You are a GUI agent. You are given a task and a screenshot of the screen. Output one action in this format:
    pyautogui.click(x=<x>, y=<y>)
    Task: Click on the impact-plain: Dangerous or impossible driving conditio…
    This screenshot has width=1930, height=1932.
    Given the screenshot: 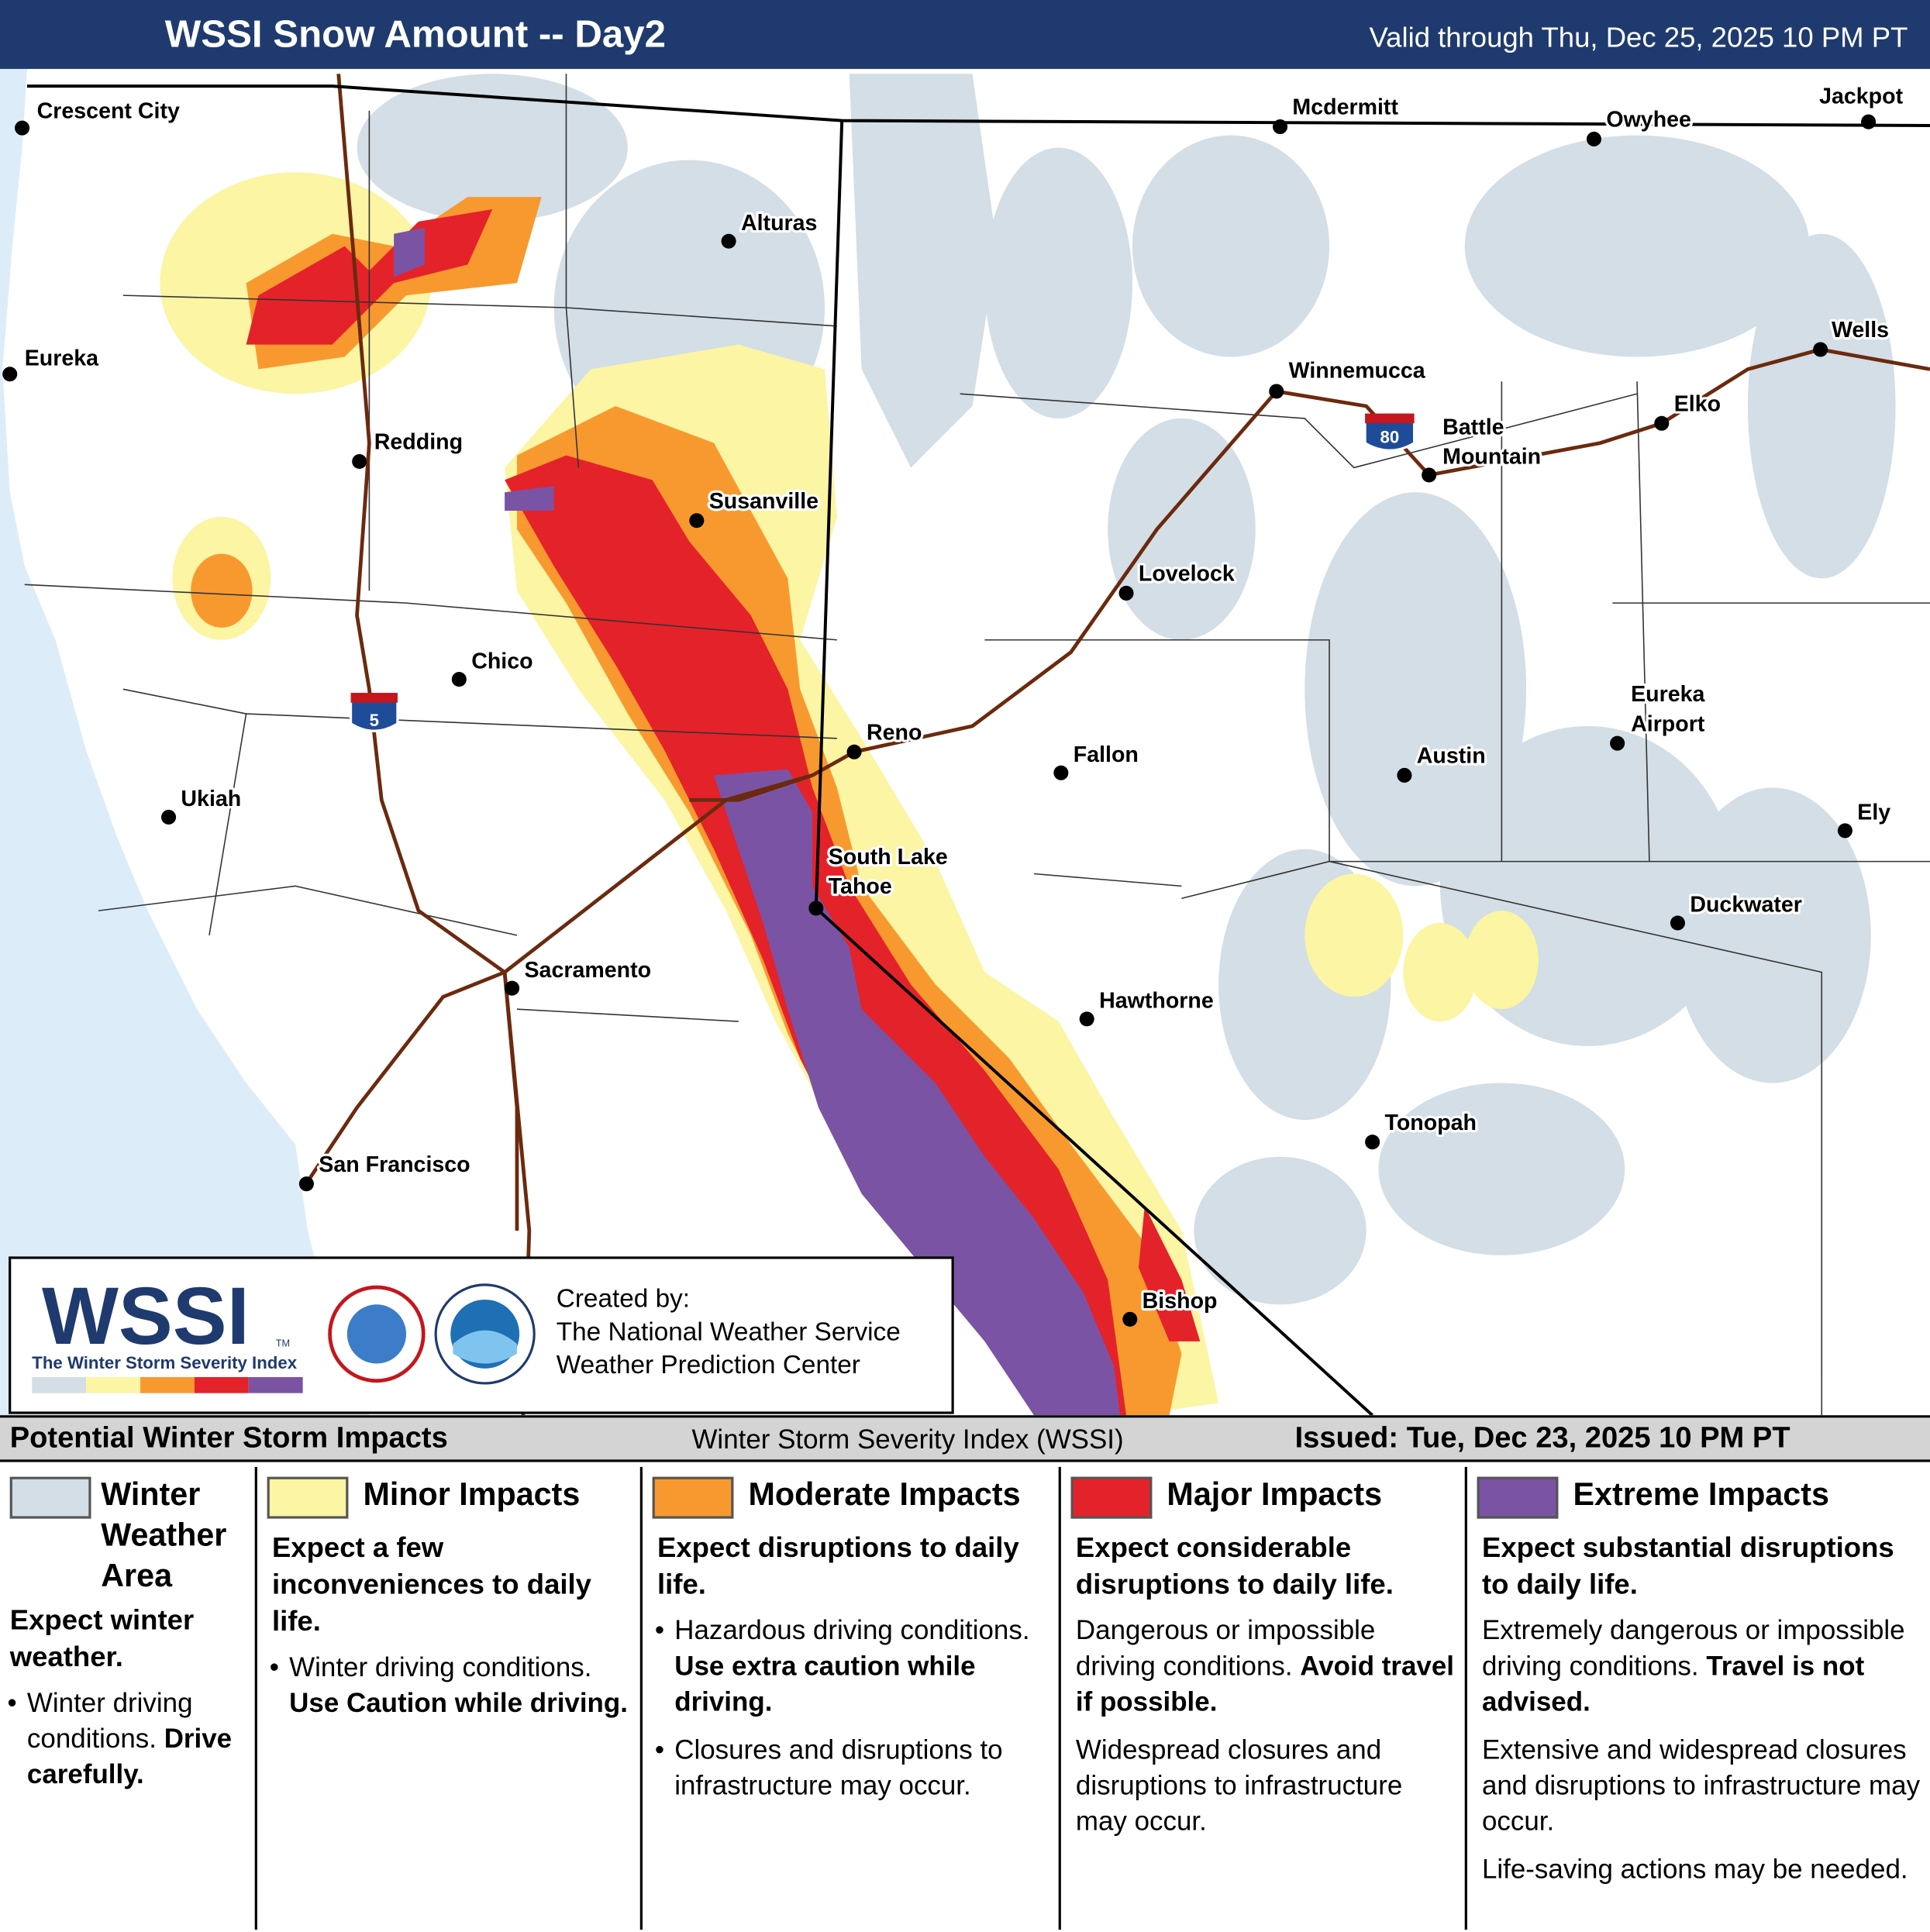 What is the action you would take?
    pyautogui.click(x=1225, y=1648)
    